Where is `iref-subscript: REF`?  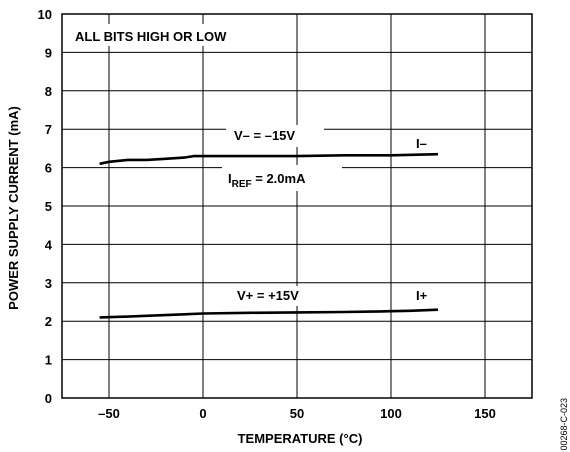 iref-subscript: REF is located at coordinates (242, 184).